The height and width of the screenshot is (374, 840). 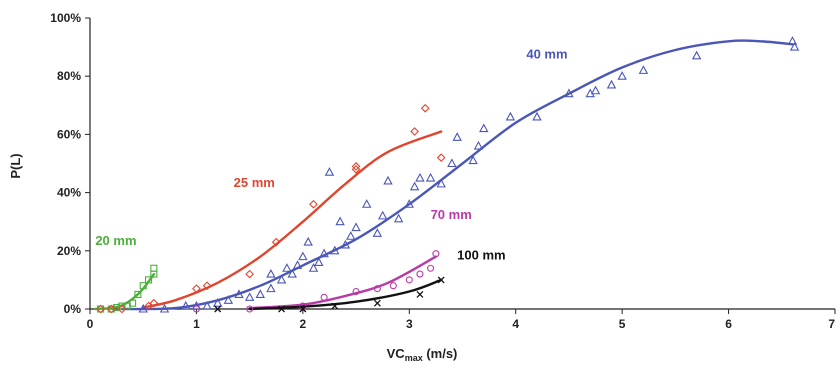 What do you see at coordinates (345, 294) in the screenshot?
I see `fit-line-100-mm` at bounding box center [345, 294].